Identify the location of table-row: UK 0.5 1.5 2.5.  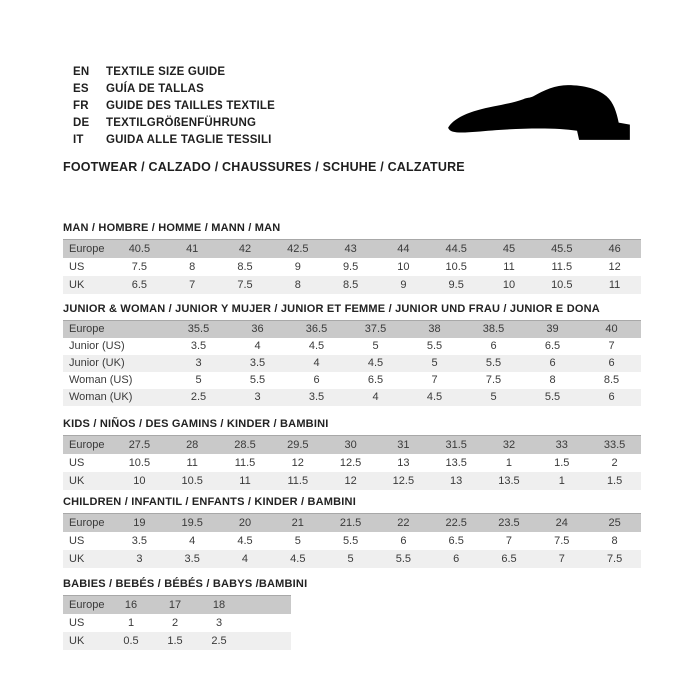
(177, 641).